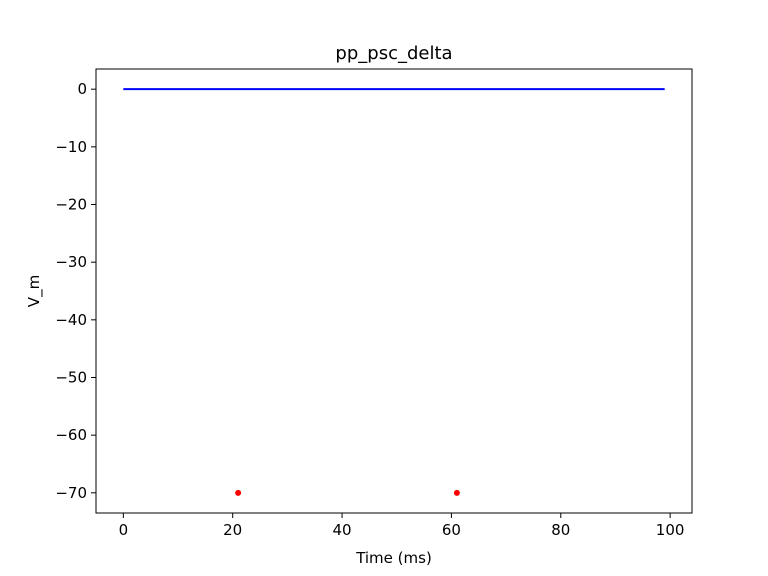  Describe the element at coordinates (393, 558) in the screenshot. I see `x-axis-label: Time (ms)` at that location.